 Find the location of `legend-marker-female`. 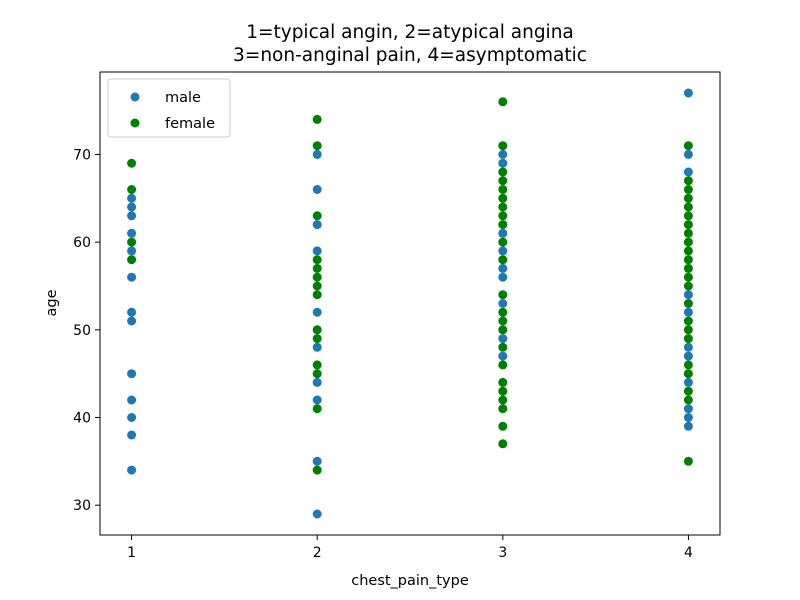

legend-marker-female is located at coordinates (135, 123).